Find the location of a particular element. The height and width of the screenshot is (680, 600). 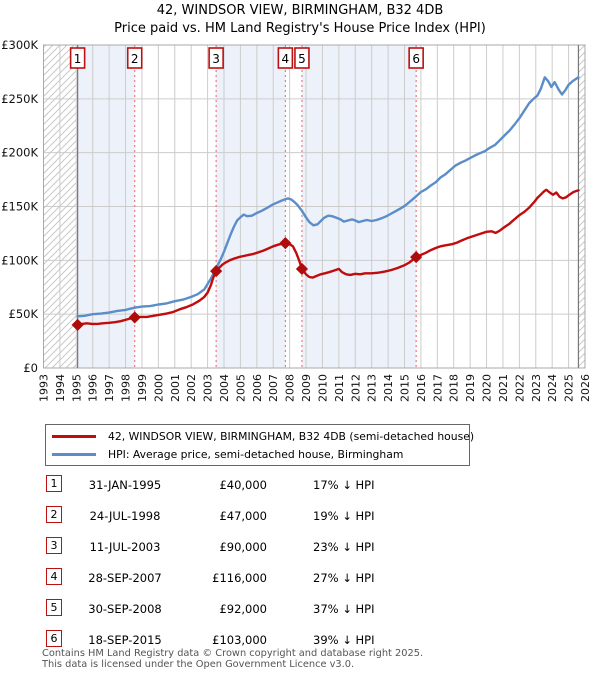

sale-number: 6 is located at coordinates (416, 59).